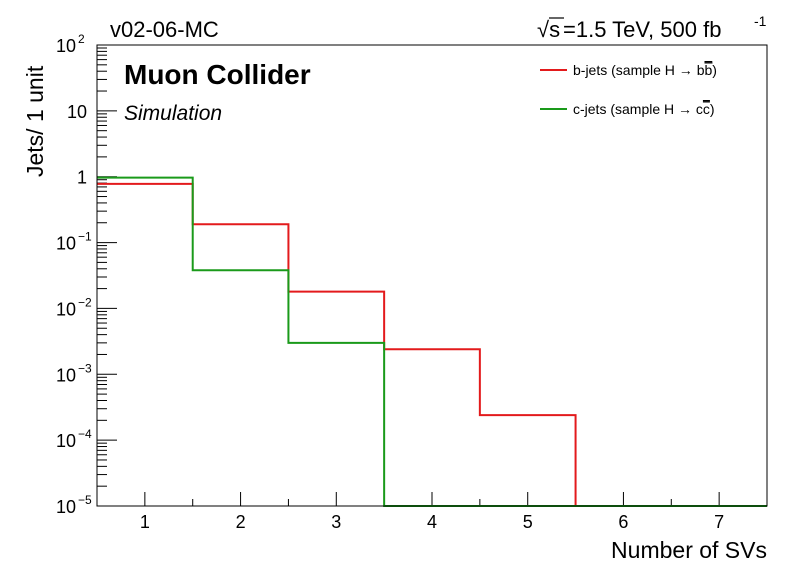 The width and height of the screenshot is (798, 575). Describe the element at coordinates (708, 70) in the screenshot. I see `legend-antiquark: b` at that location.